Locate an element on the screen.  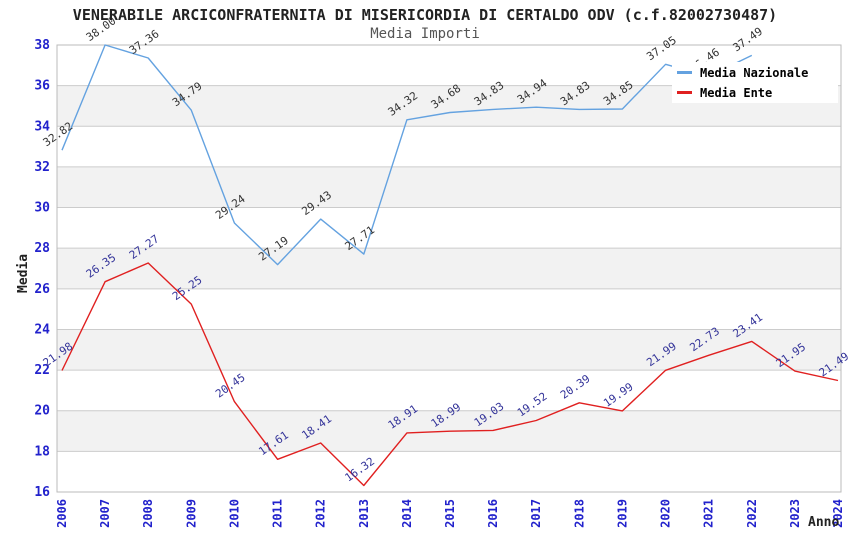
x-tick-label: 2013 is located at coordinates (364, 513).